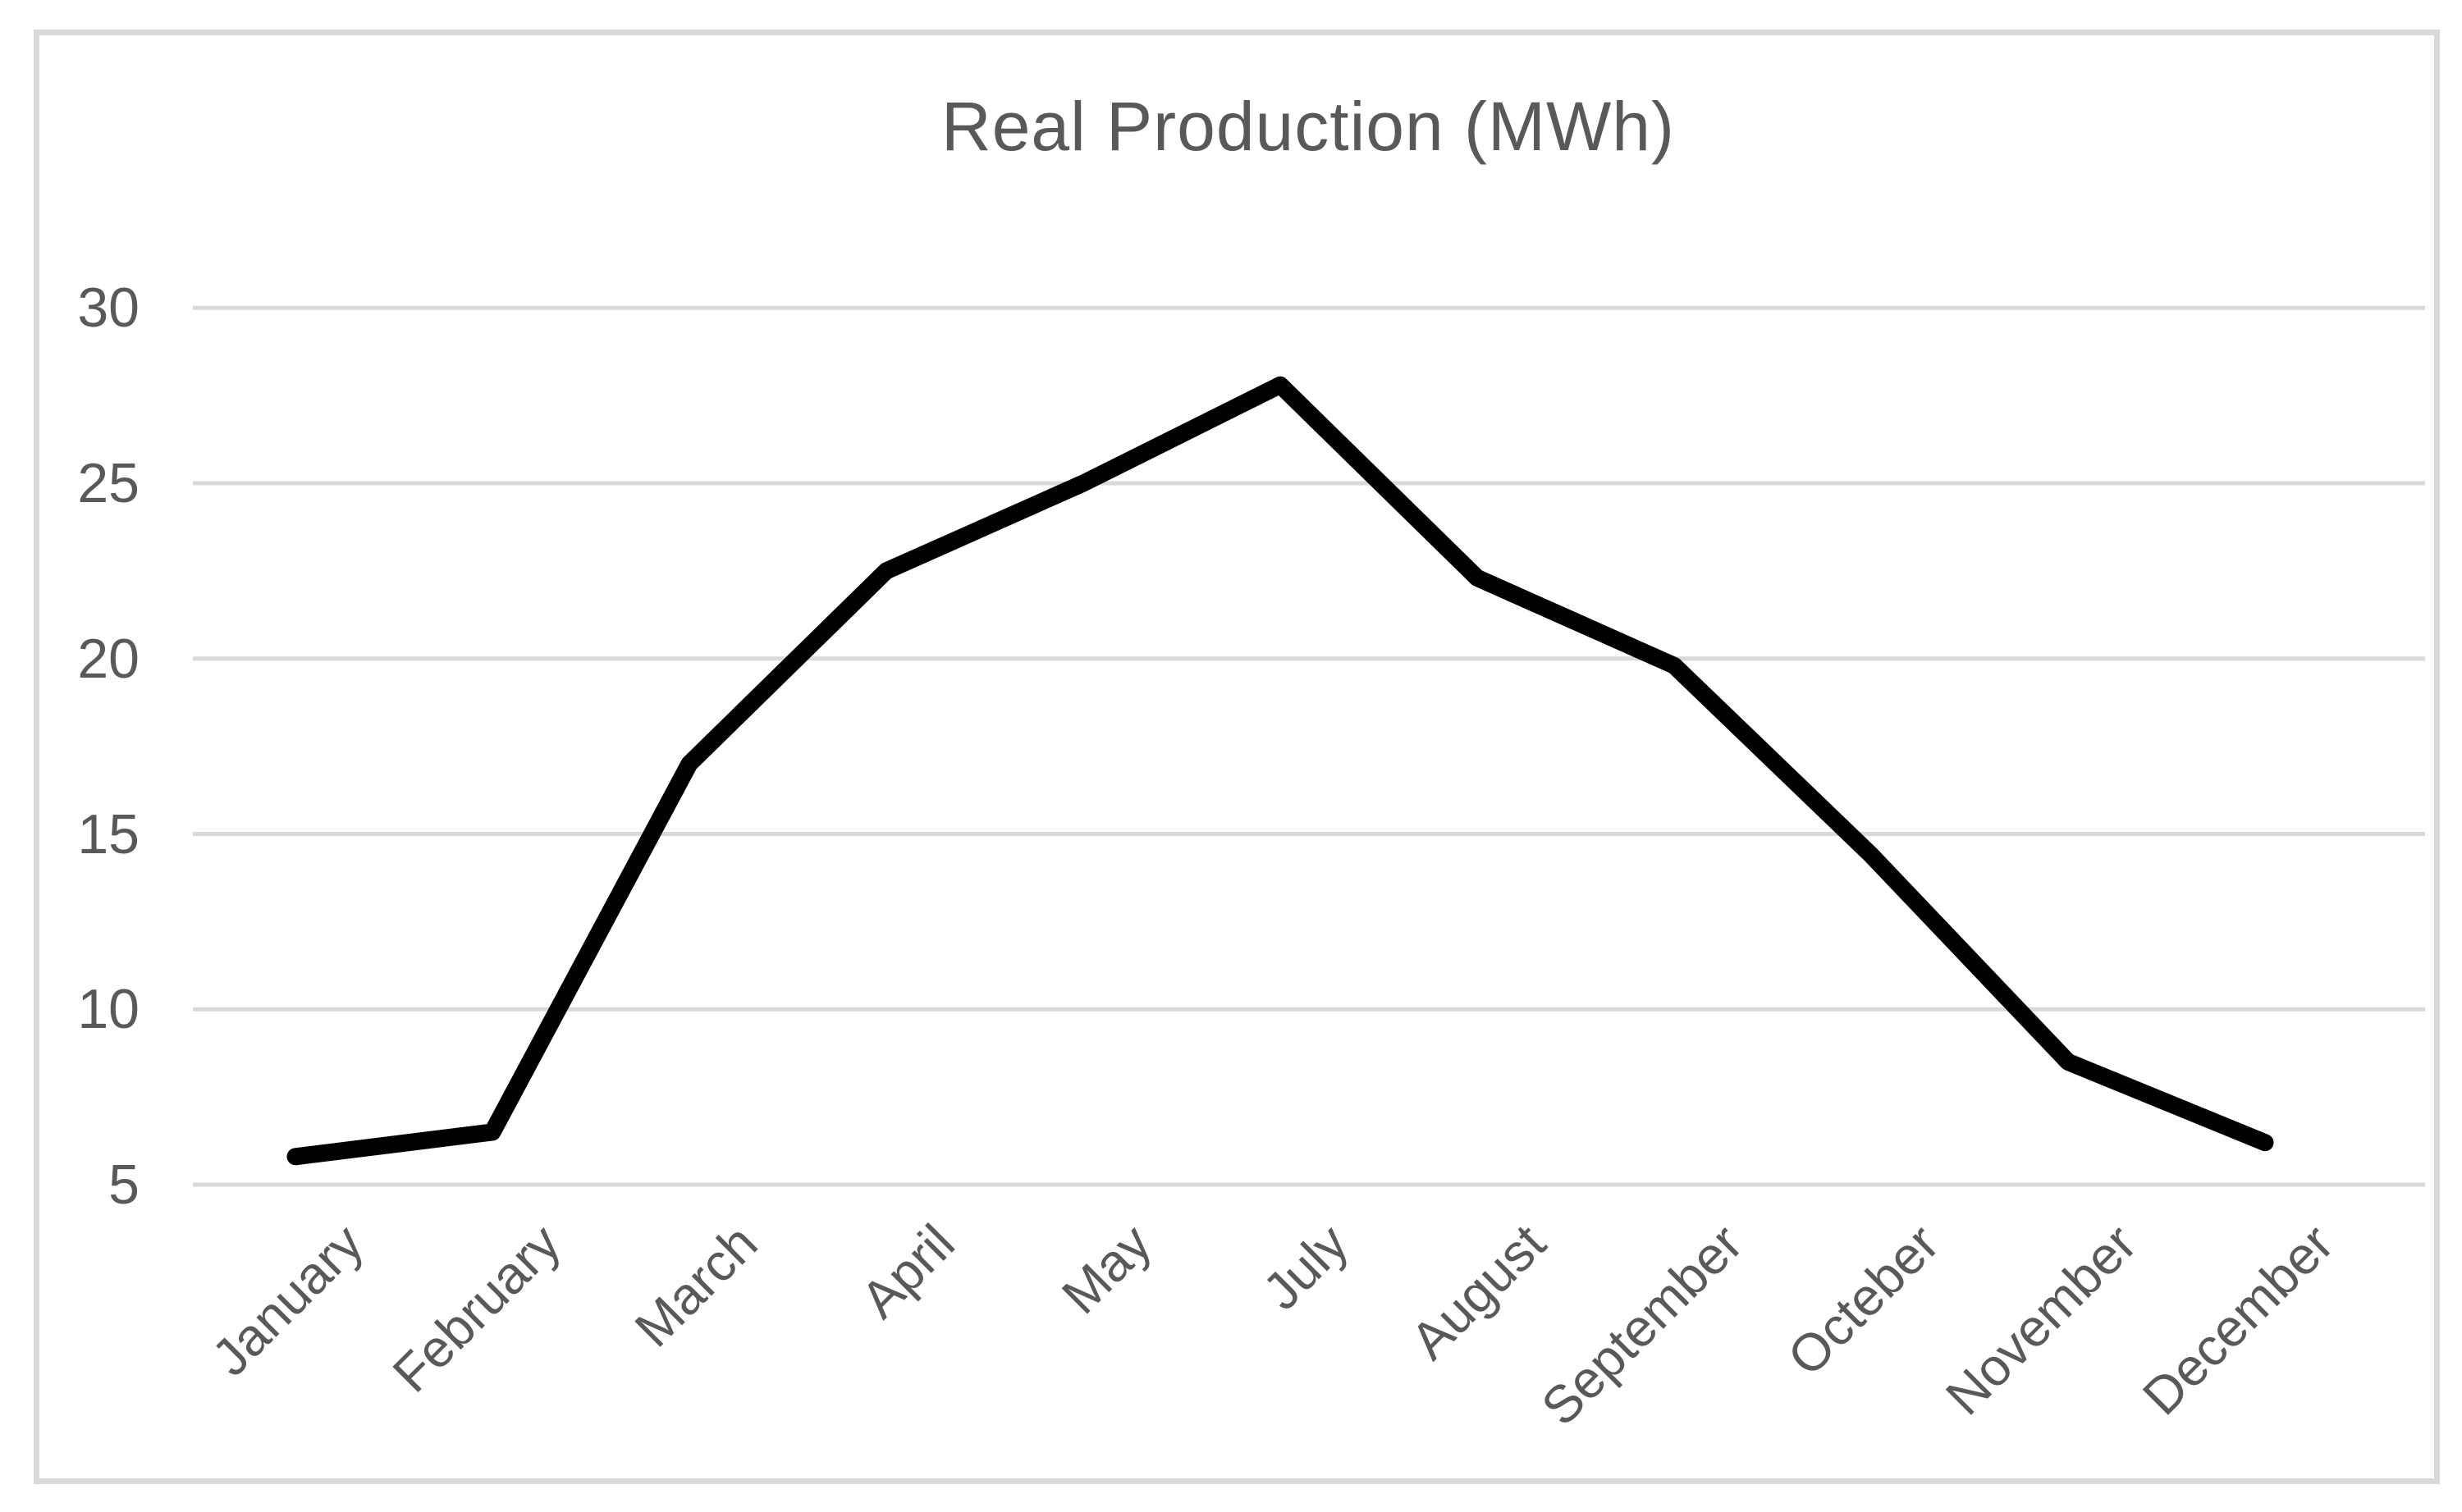 The height and width of the screenshot is (1512, 2462). I want to click on y-tick-label: 30, so click(108, 308).